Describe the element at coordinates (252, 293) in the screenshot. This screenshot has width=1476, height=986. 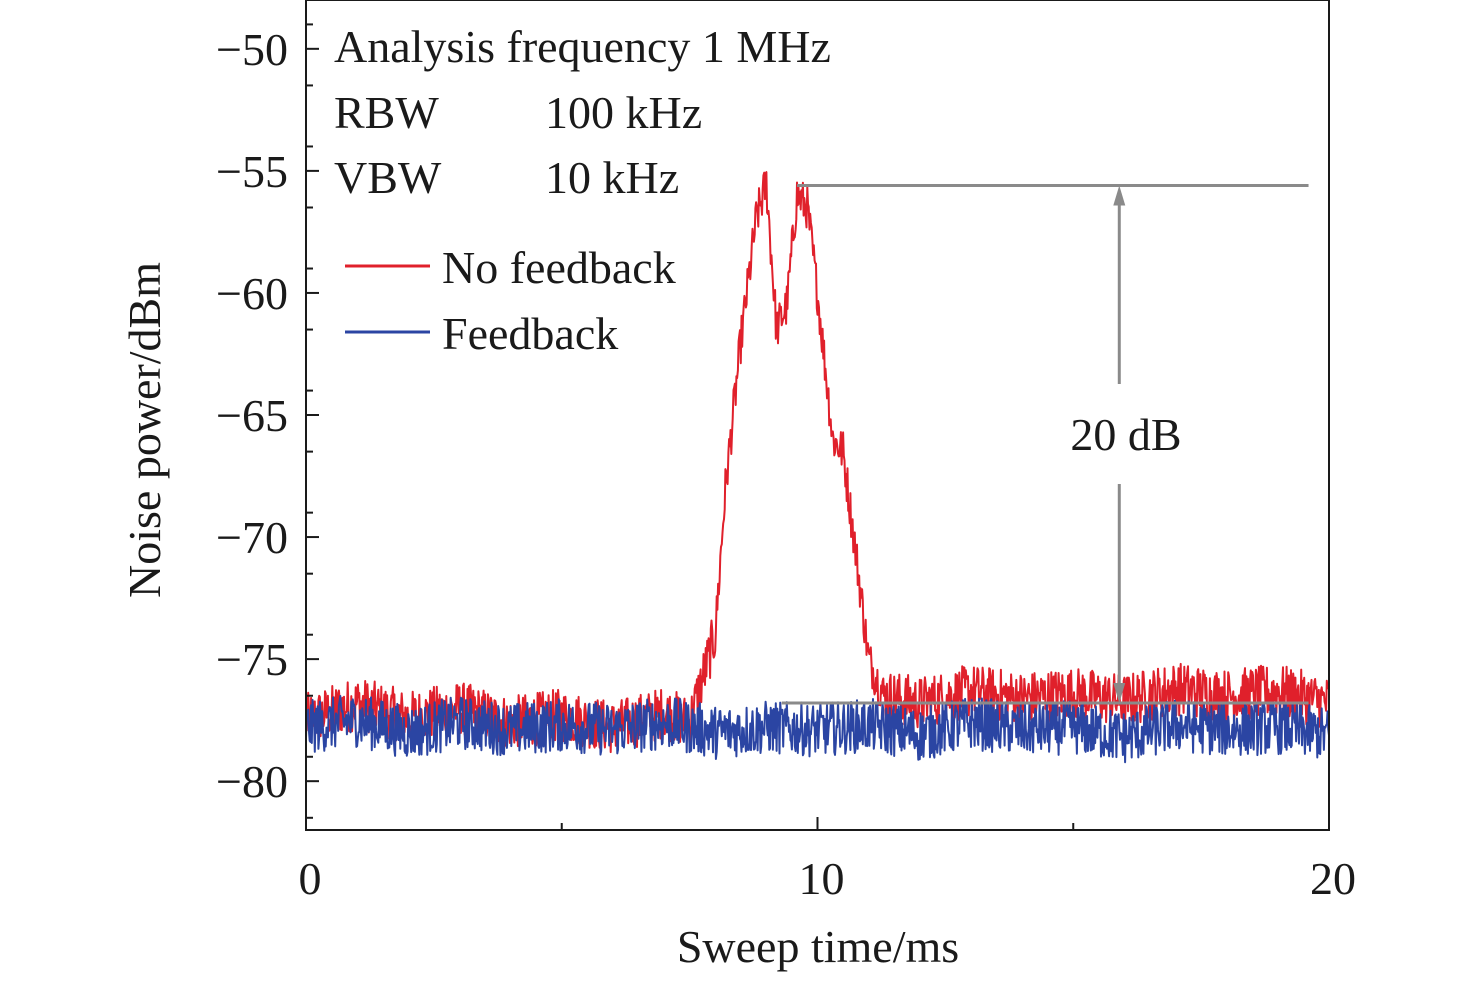
I see `y-tick-label: −60` at that location.